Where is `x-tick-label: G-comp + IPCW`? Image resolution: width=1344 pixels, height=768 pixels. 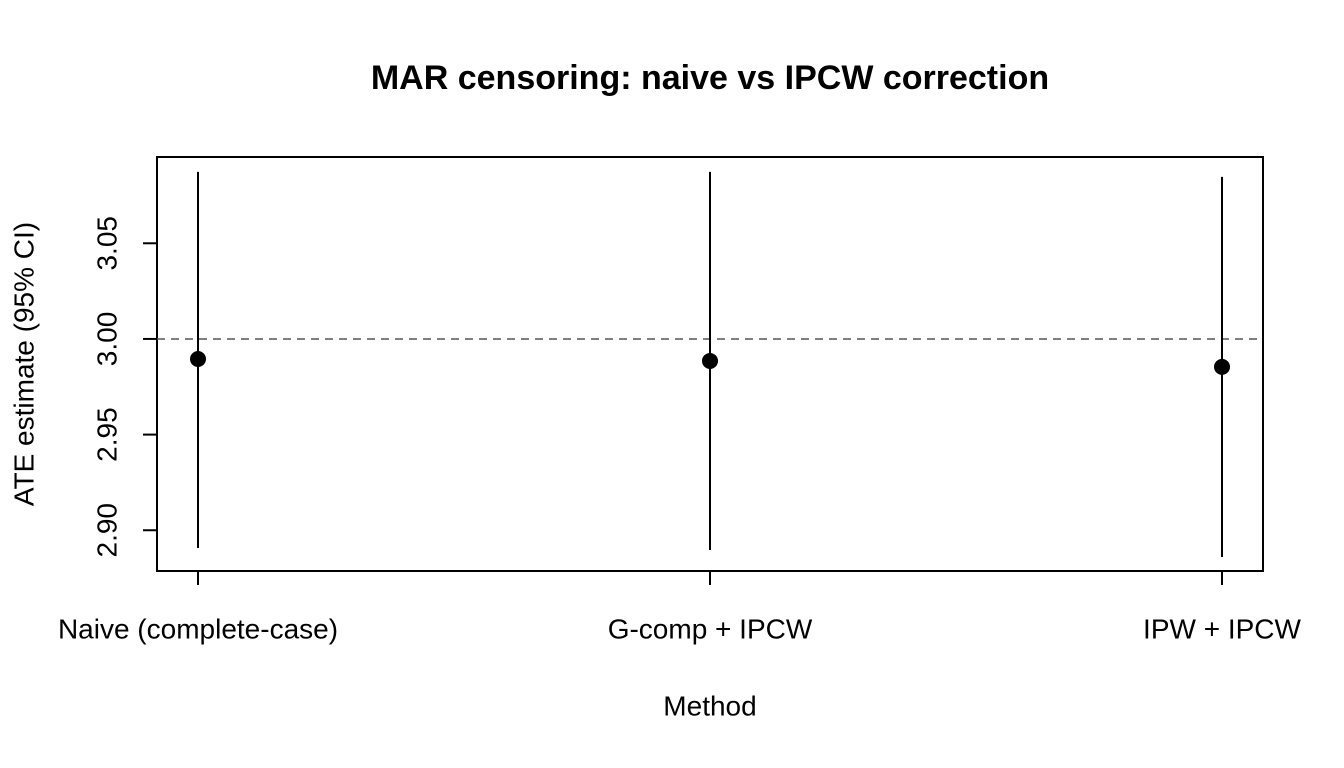 x-tick-label: G-comp + IPCW is located at coordinates (710, 628).